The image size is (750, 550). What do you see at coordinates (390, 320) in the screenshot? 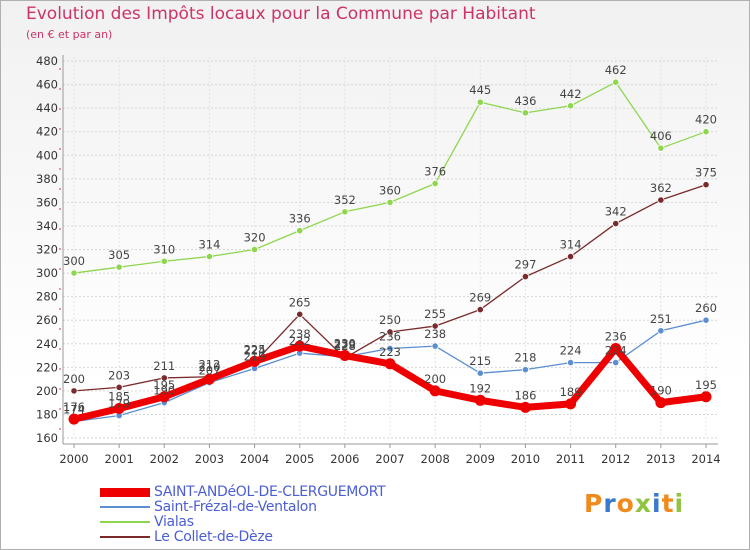
I see `data-label: 250` at bounding box center [390, 320].